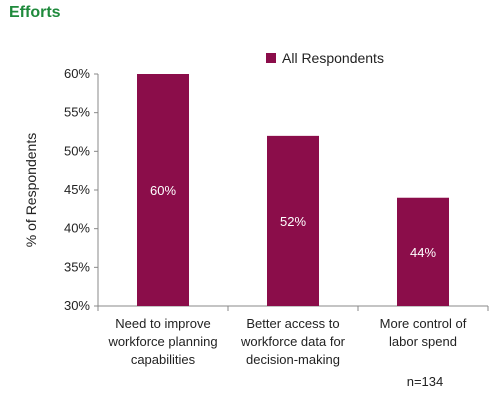 This screenshot has height=416, width=500. What do you see at coordinates (77, 73) in the screenshot?
I see `y-tick-label: 60%` at bounding box center [77, 73].